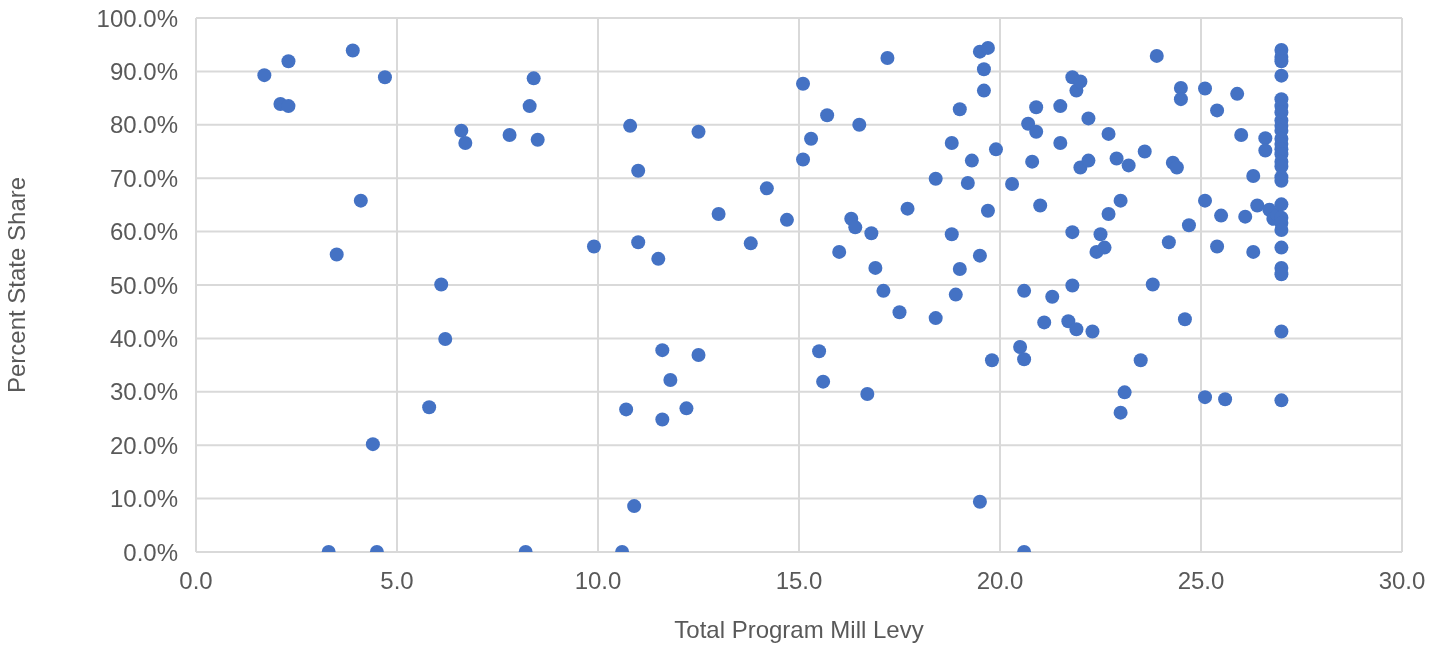 The width and height of the screenshot is (1444, 658). What do you see at coordinates (143, 392) in the screenshot?
I see `y-tick-label: 30.0%` at bounding box center [143, 392].